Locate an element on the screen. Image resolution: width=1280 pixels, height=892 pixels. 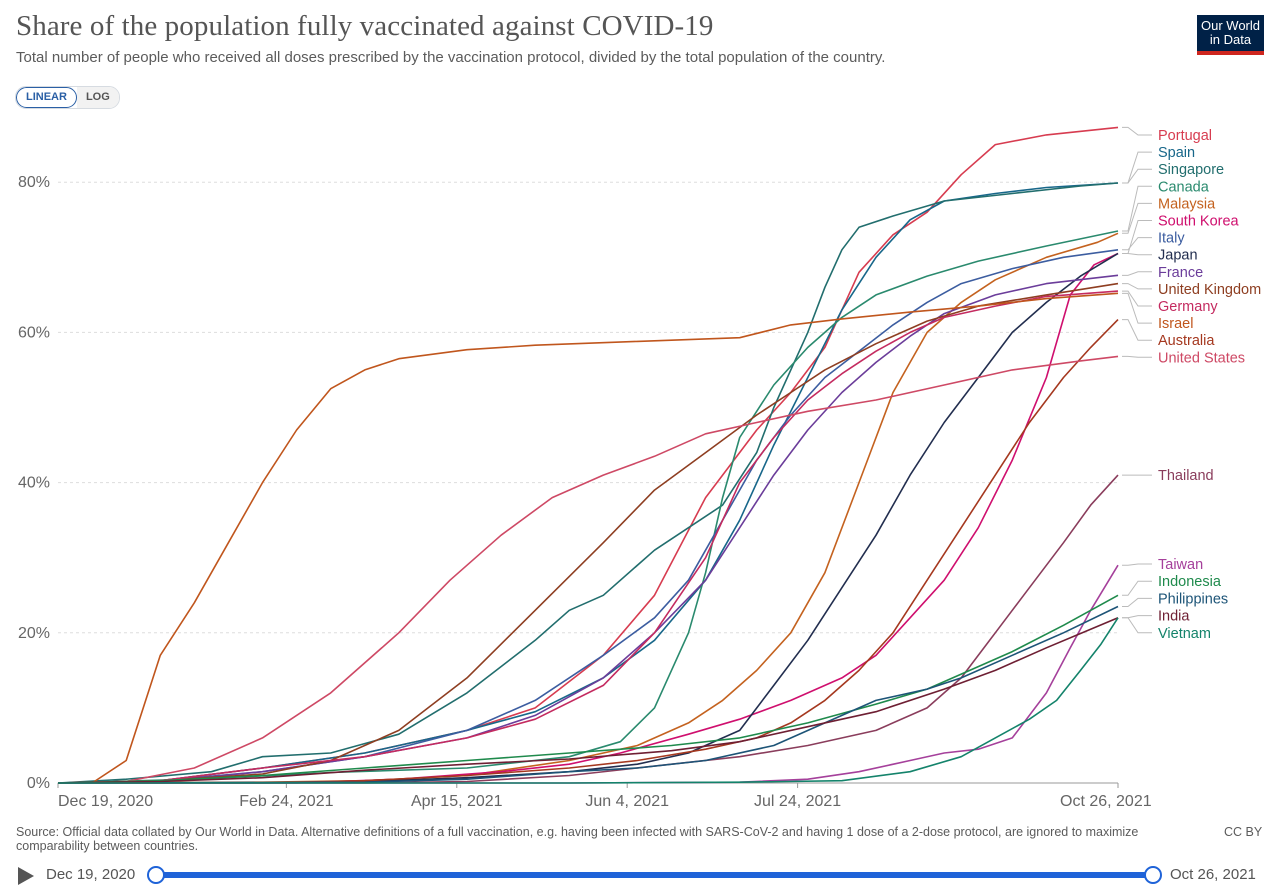
end-label-israel: Israel is located at coordinates (1175, 324).